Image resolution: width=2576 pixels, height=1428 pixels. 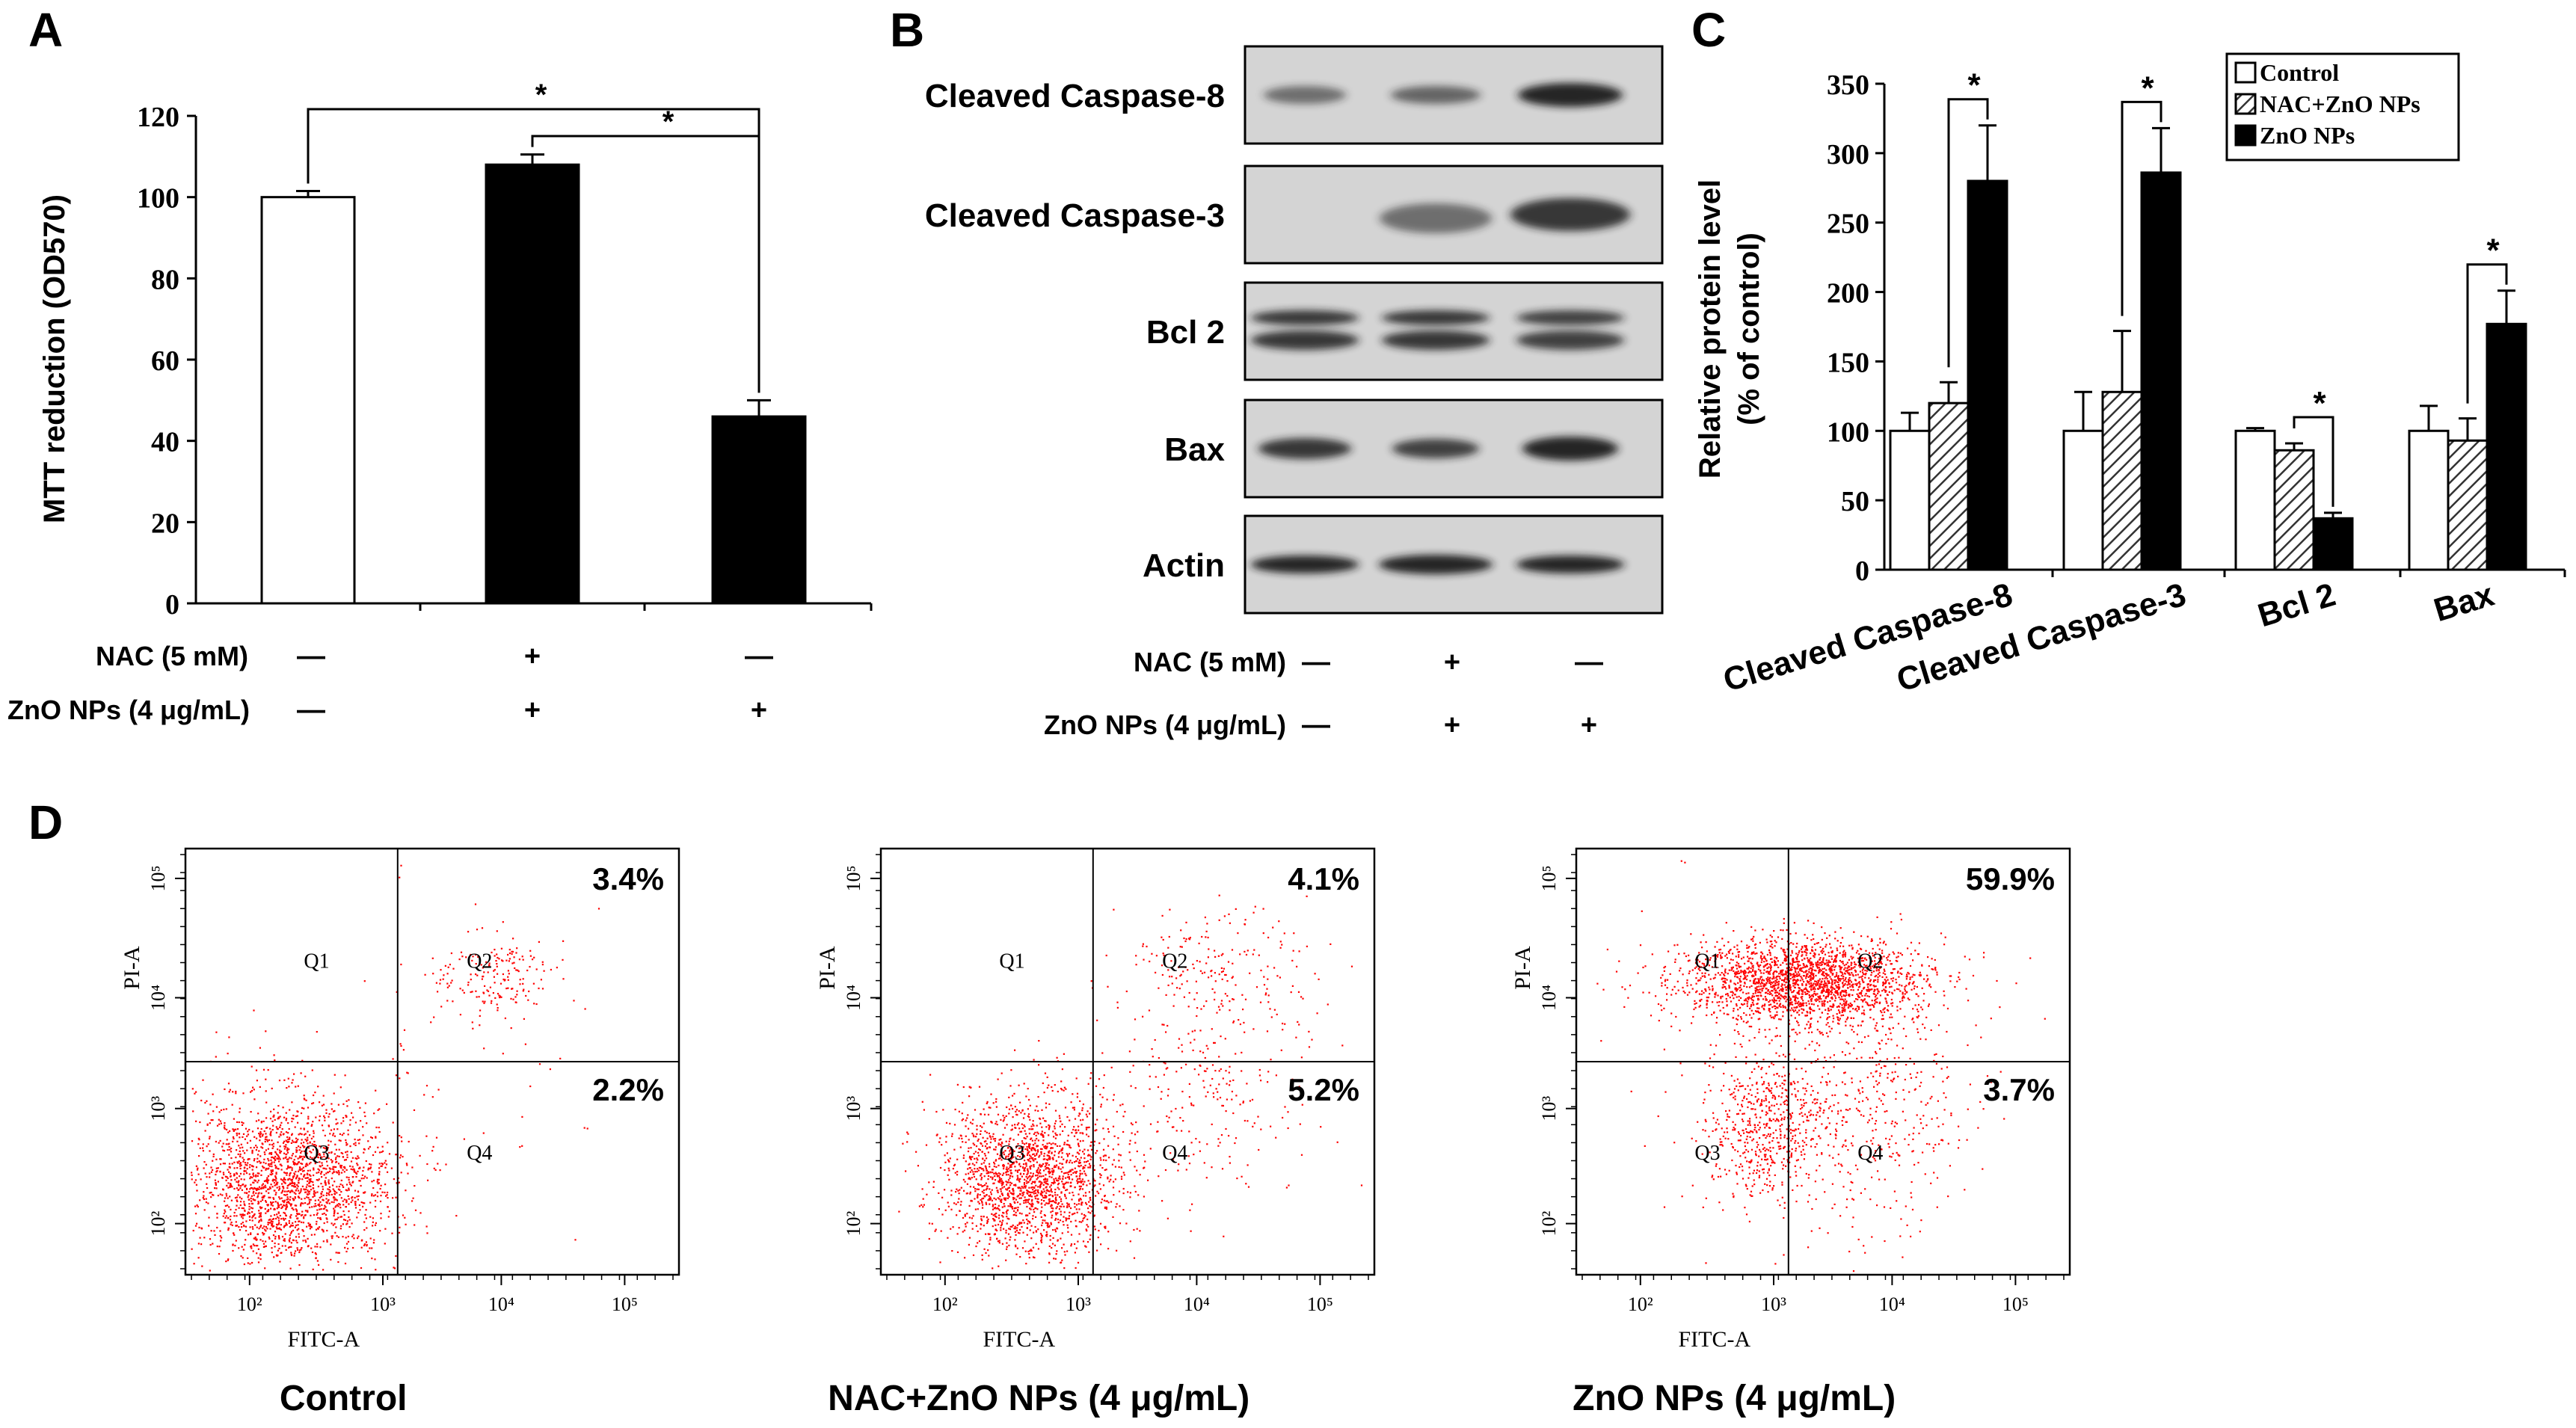 I want to click on quadrant-label: Q3, so click(x=1011, y=1153).